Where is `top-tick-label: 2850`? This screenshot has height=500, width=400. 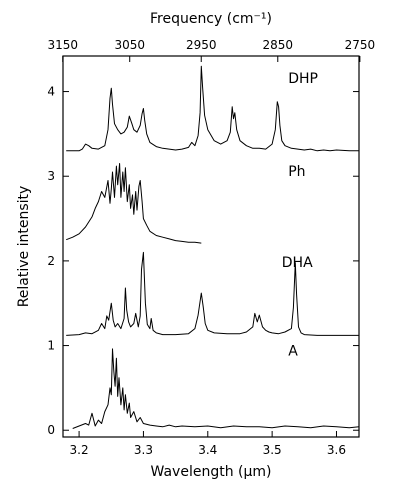 top-tick-label: 2850 is located at coordinates (278, 45).